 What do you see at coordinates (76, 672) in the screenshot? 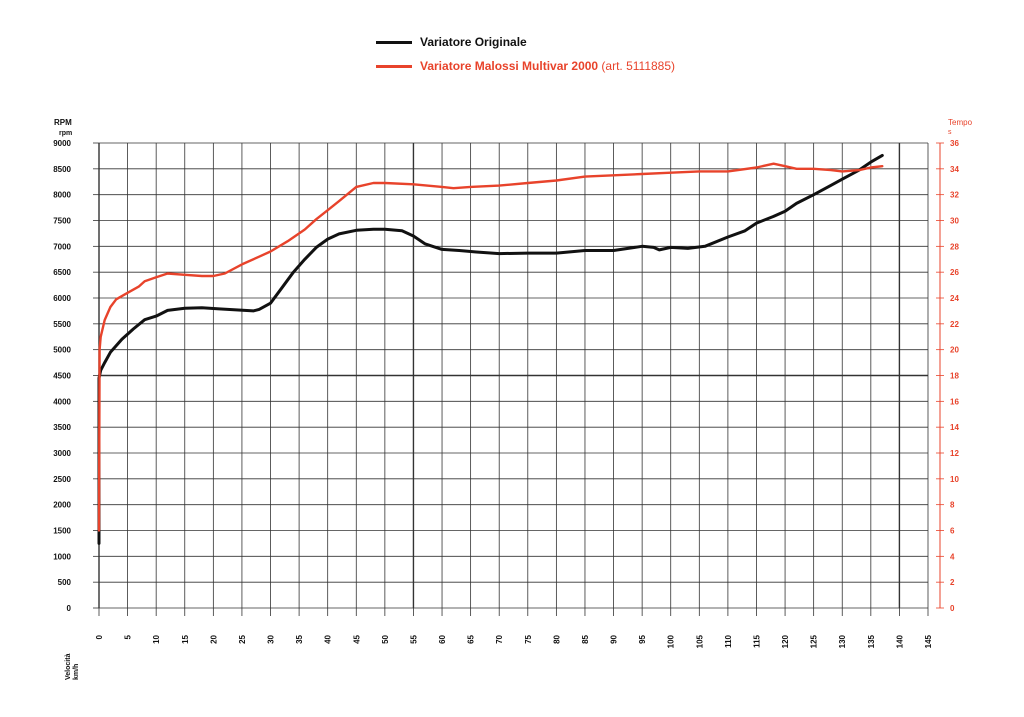
I see `x-axis-unit: km/h` at bounding box center [76, 672].